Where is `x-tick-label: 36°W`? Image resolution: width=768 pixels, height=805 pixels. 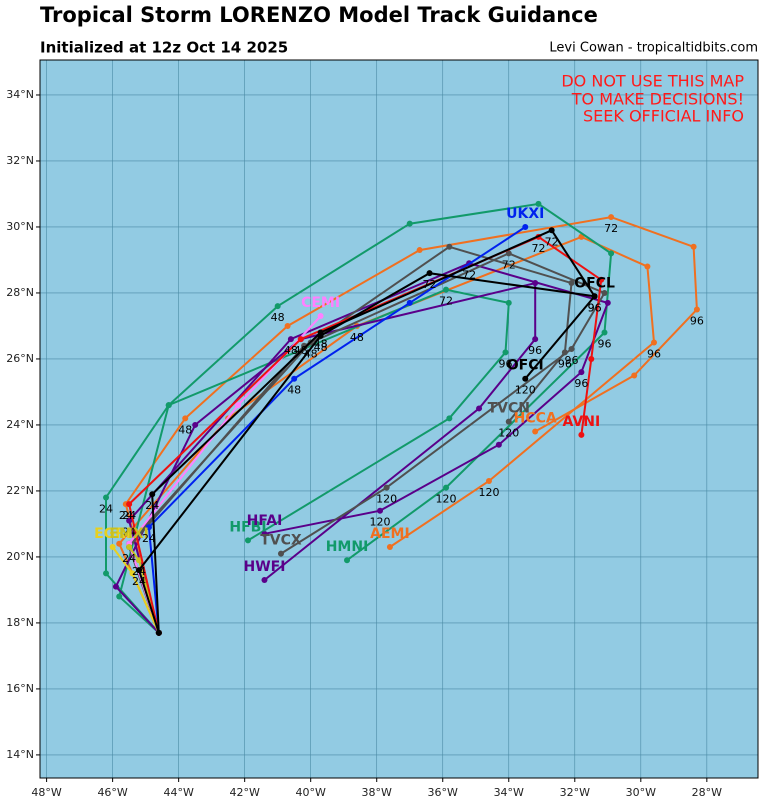
x-tick-label: 36°W is located at coordinates (443, 792).